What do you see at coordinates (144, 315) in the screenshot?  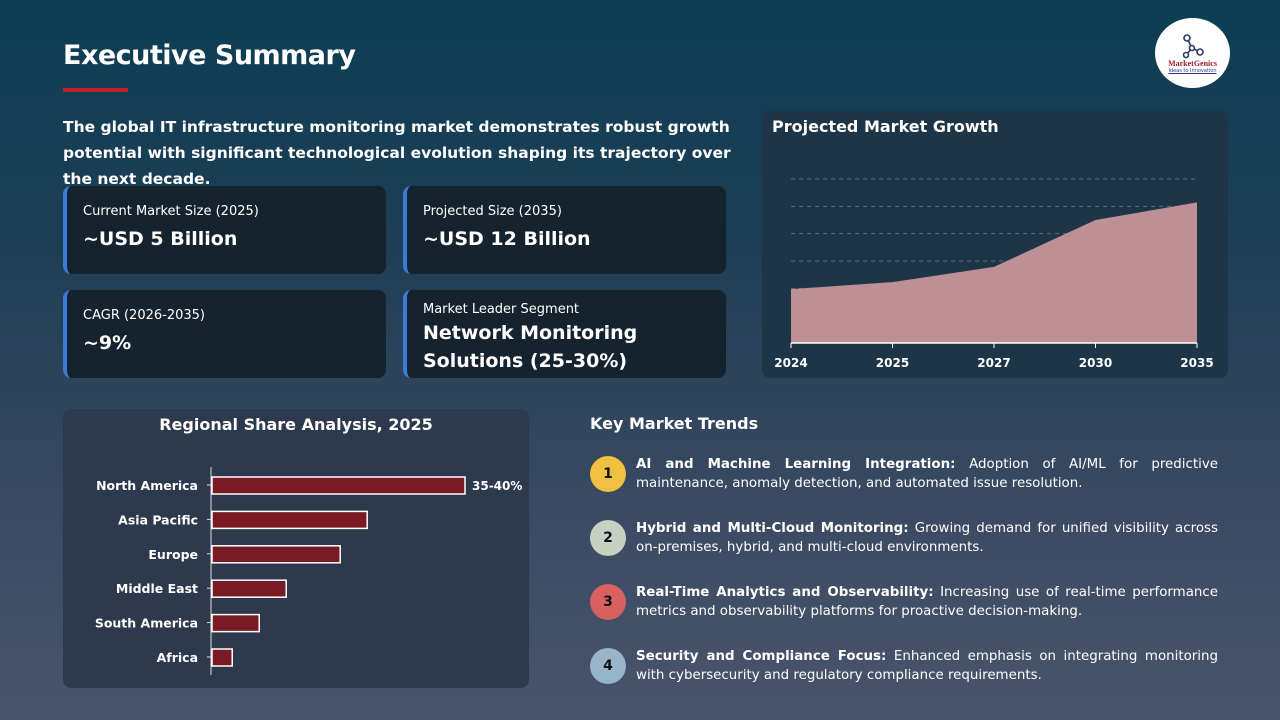 I see `card-label: CAGR (2026-2035)` at bounding box center [144, 315].